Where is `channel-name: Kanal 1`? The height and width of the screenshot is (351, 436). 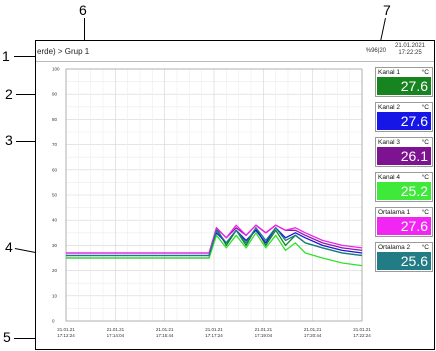 channel-name: Kanal 1 is located at coordinates (389, 72).